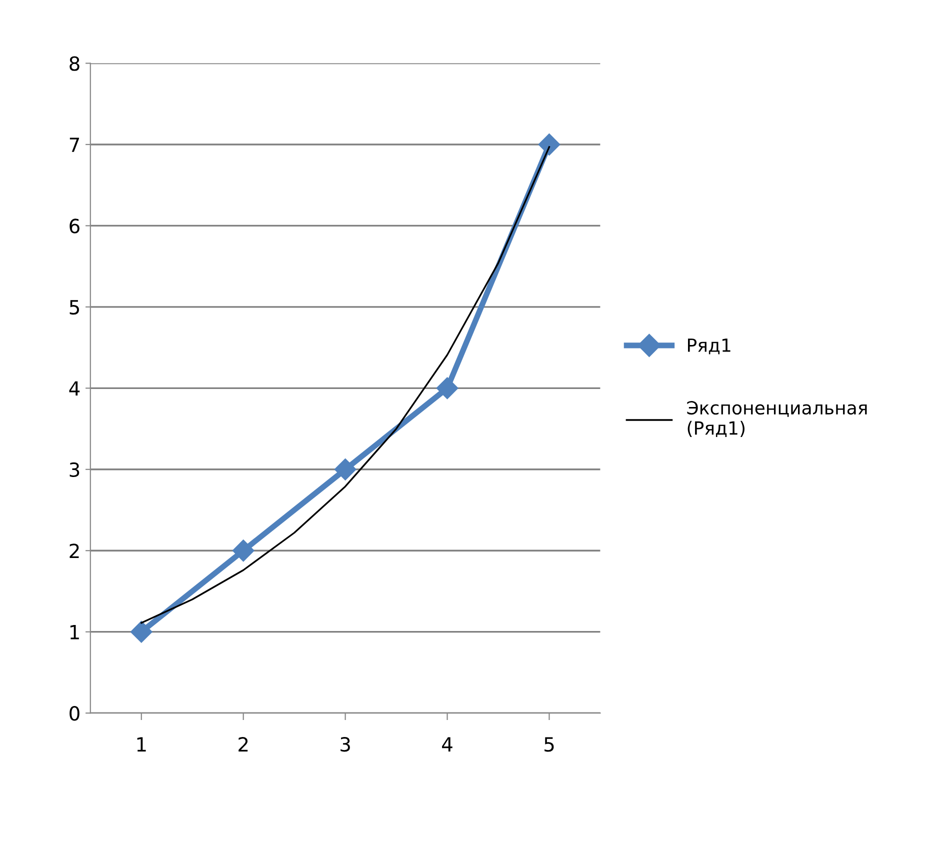  Describe the element at coordinates (447, 744) in the screenshot. I see `x-tick-label: 4` at that location.